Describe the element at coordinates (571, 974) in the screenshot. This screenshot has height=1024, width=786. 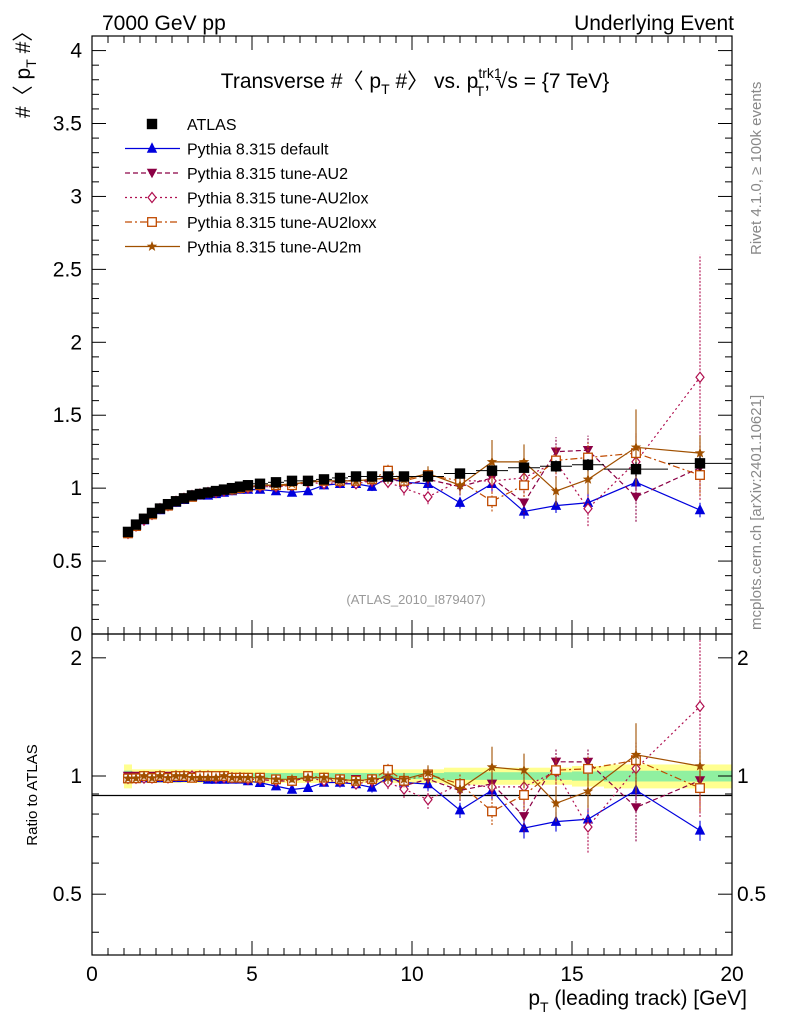
I see `x-tick-label: 15` at that location.